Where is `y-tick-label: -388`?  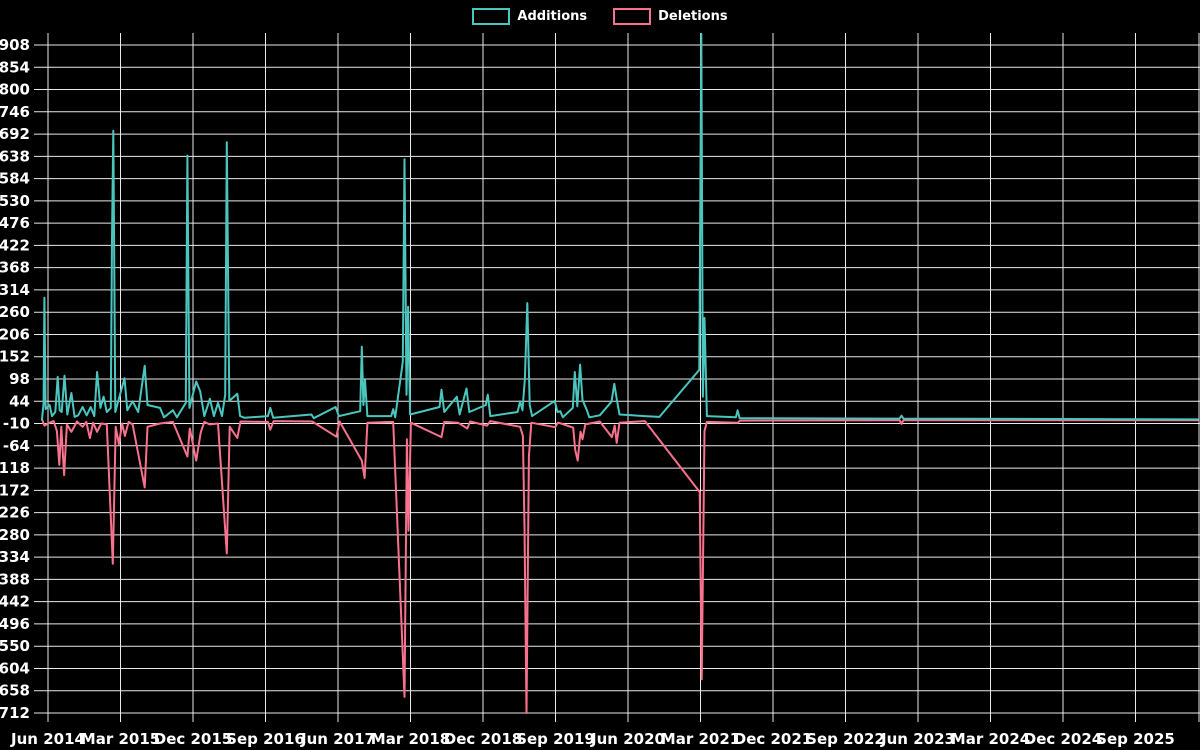
y-tick-label: -388 is located at coordinates (15, 579).